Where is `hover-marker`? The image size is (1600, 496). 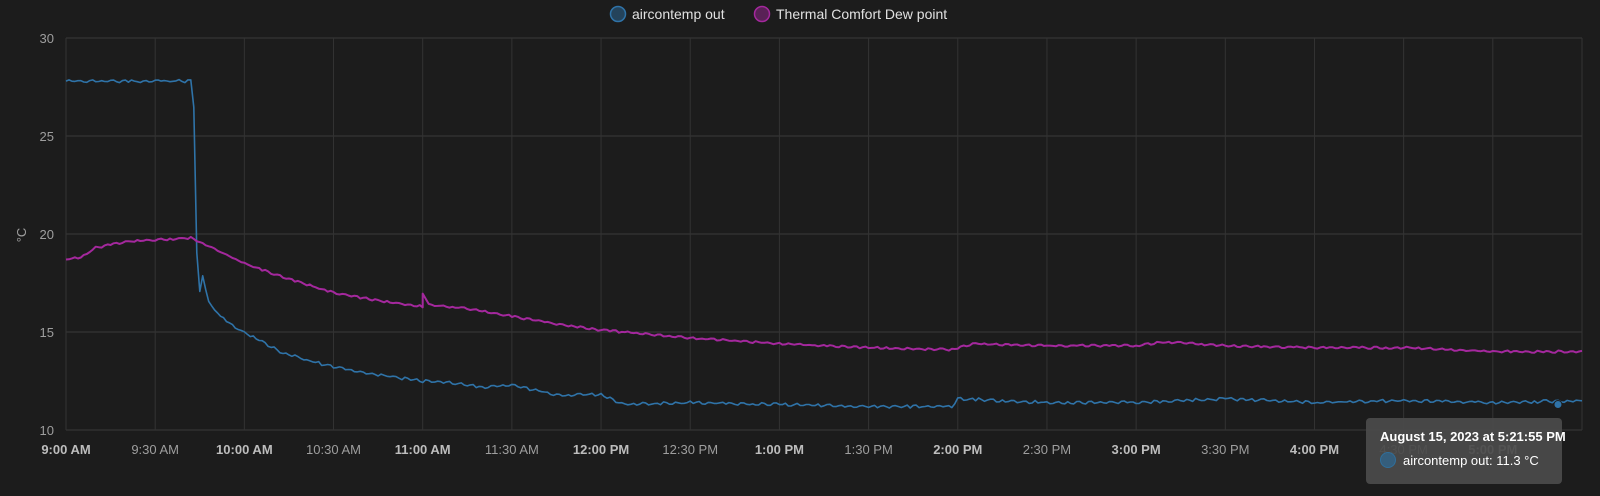 hover-marker is located at coordinates (1558, 405).